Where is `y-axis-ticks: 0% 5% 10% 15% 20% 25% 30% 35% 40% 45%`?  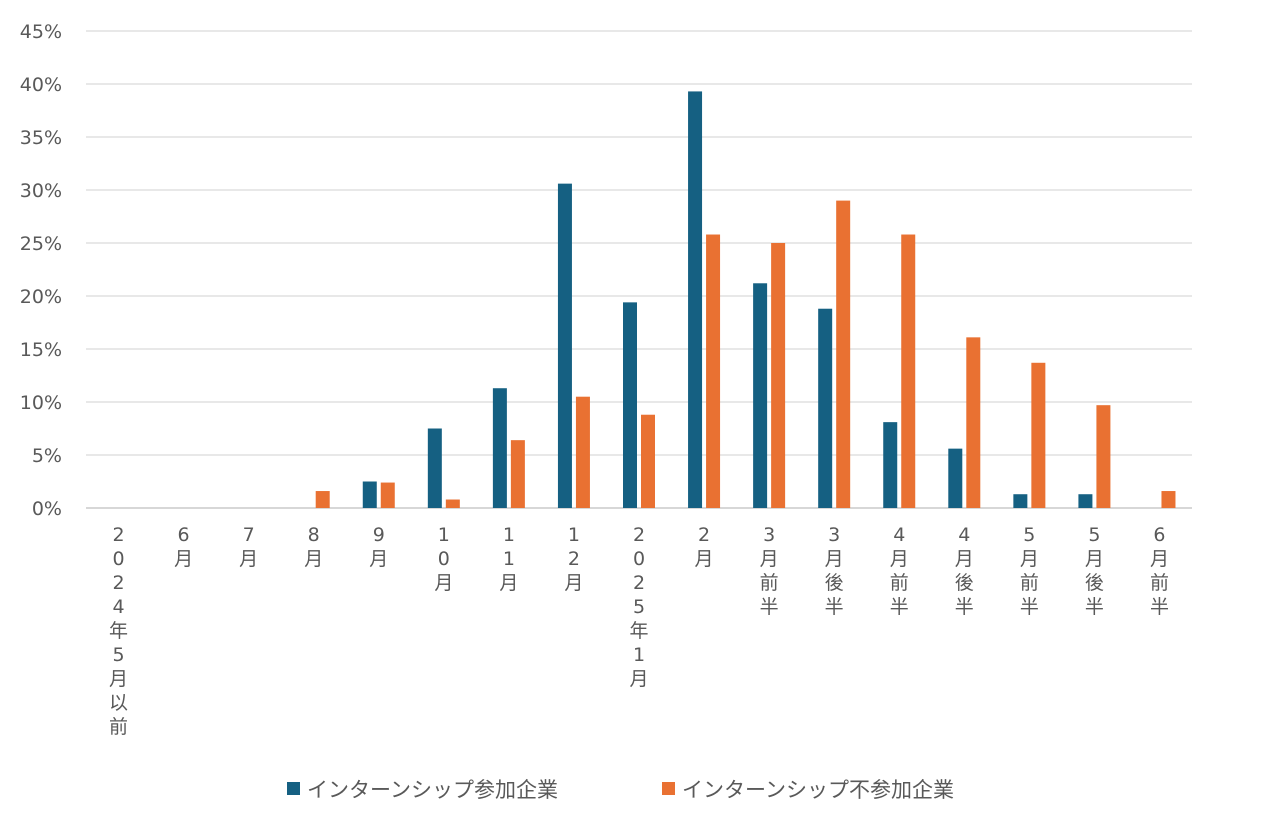 y-axis-ticks: 0% 5% 10% 15% 20% 25% 30% 35% 40% 45% is located at coordinates (41, 270).